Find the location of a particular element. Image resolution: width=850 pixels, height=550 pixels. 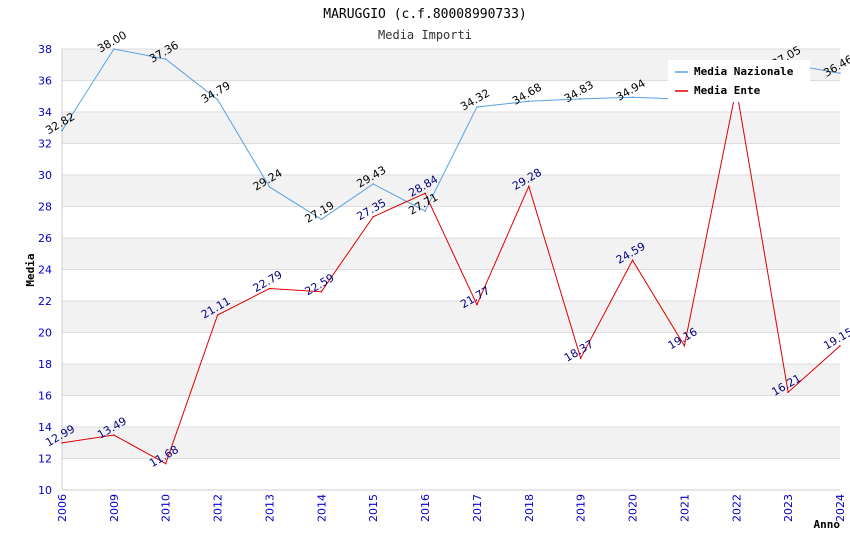

legend-label-ente: Media Ente is located at coordinates (727, 90).